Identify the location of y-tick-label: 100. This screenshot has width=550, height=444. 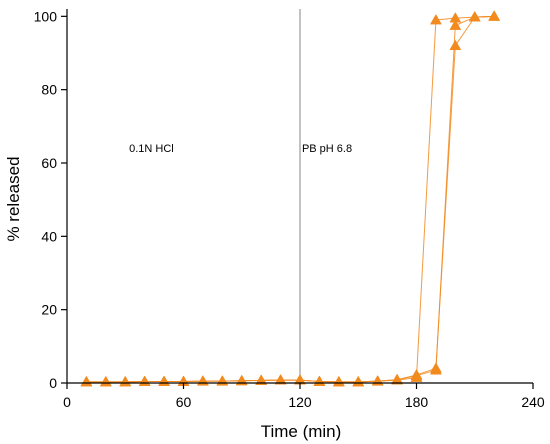
(46, 16).